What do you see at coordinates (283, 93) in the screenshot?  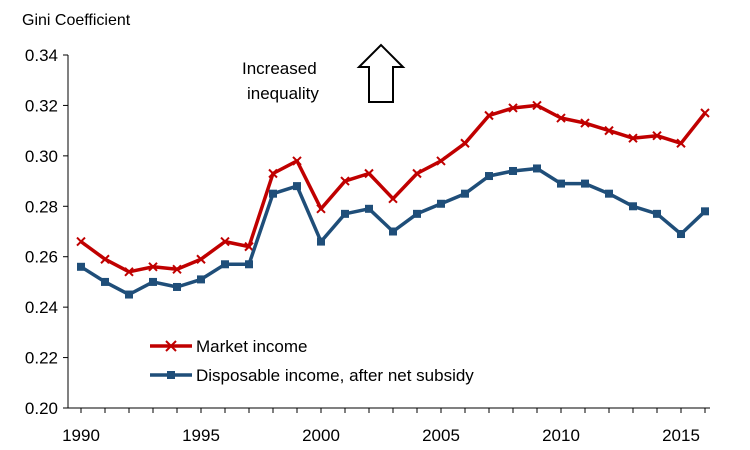 I see `annotation-line-2: inequality` at bounding box center [283, 93].